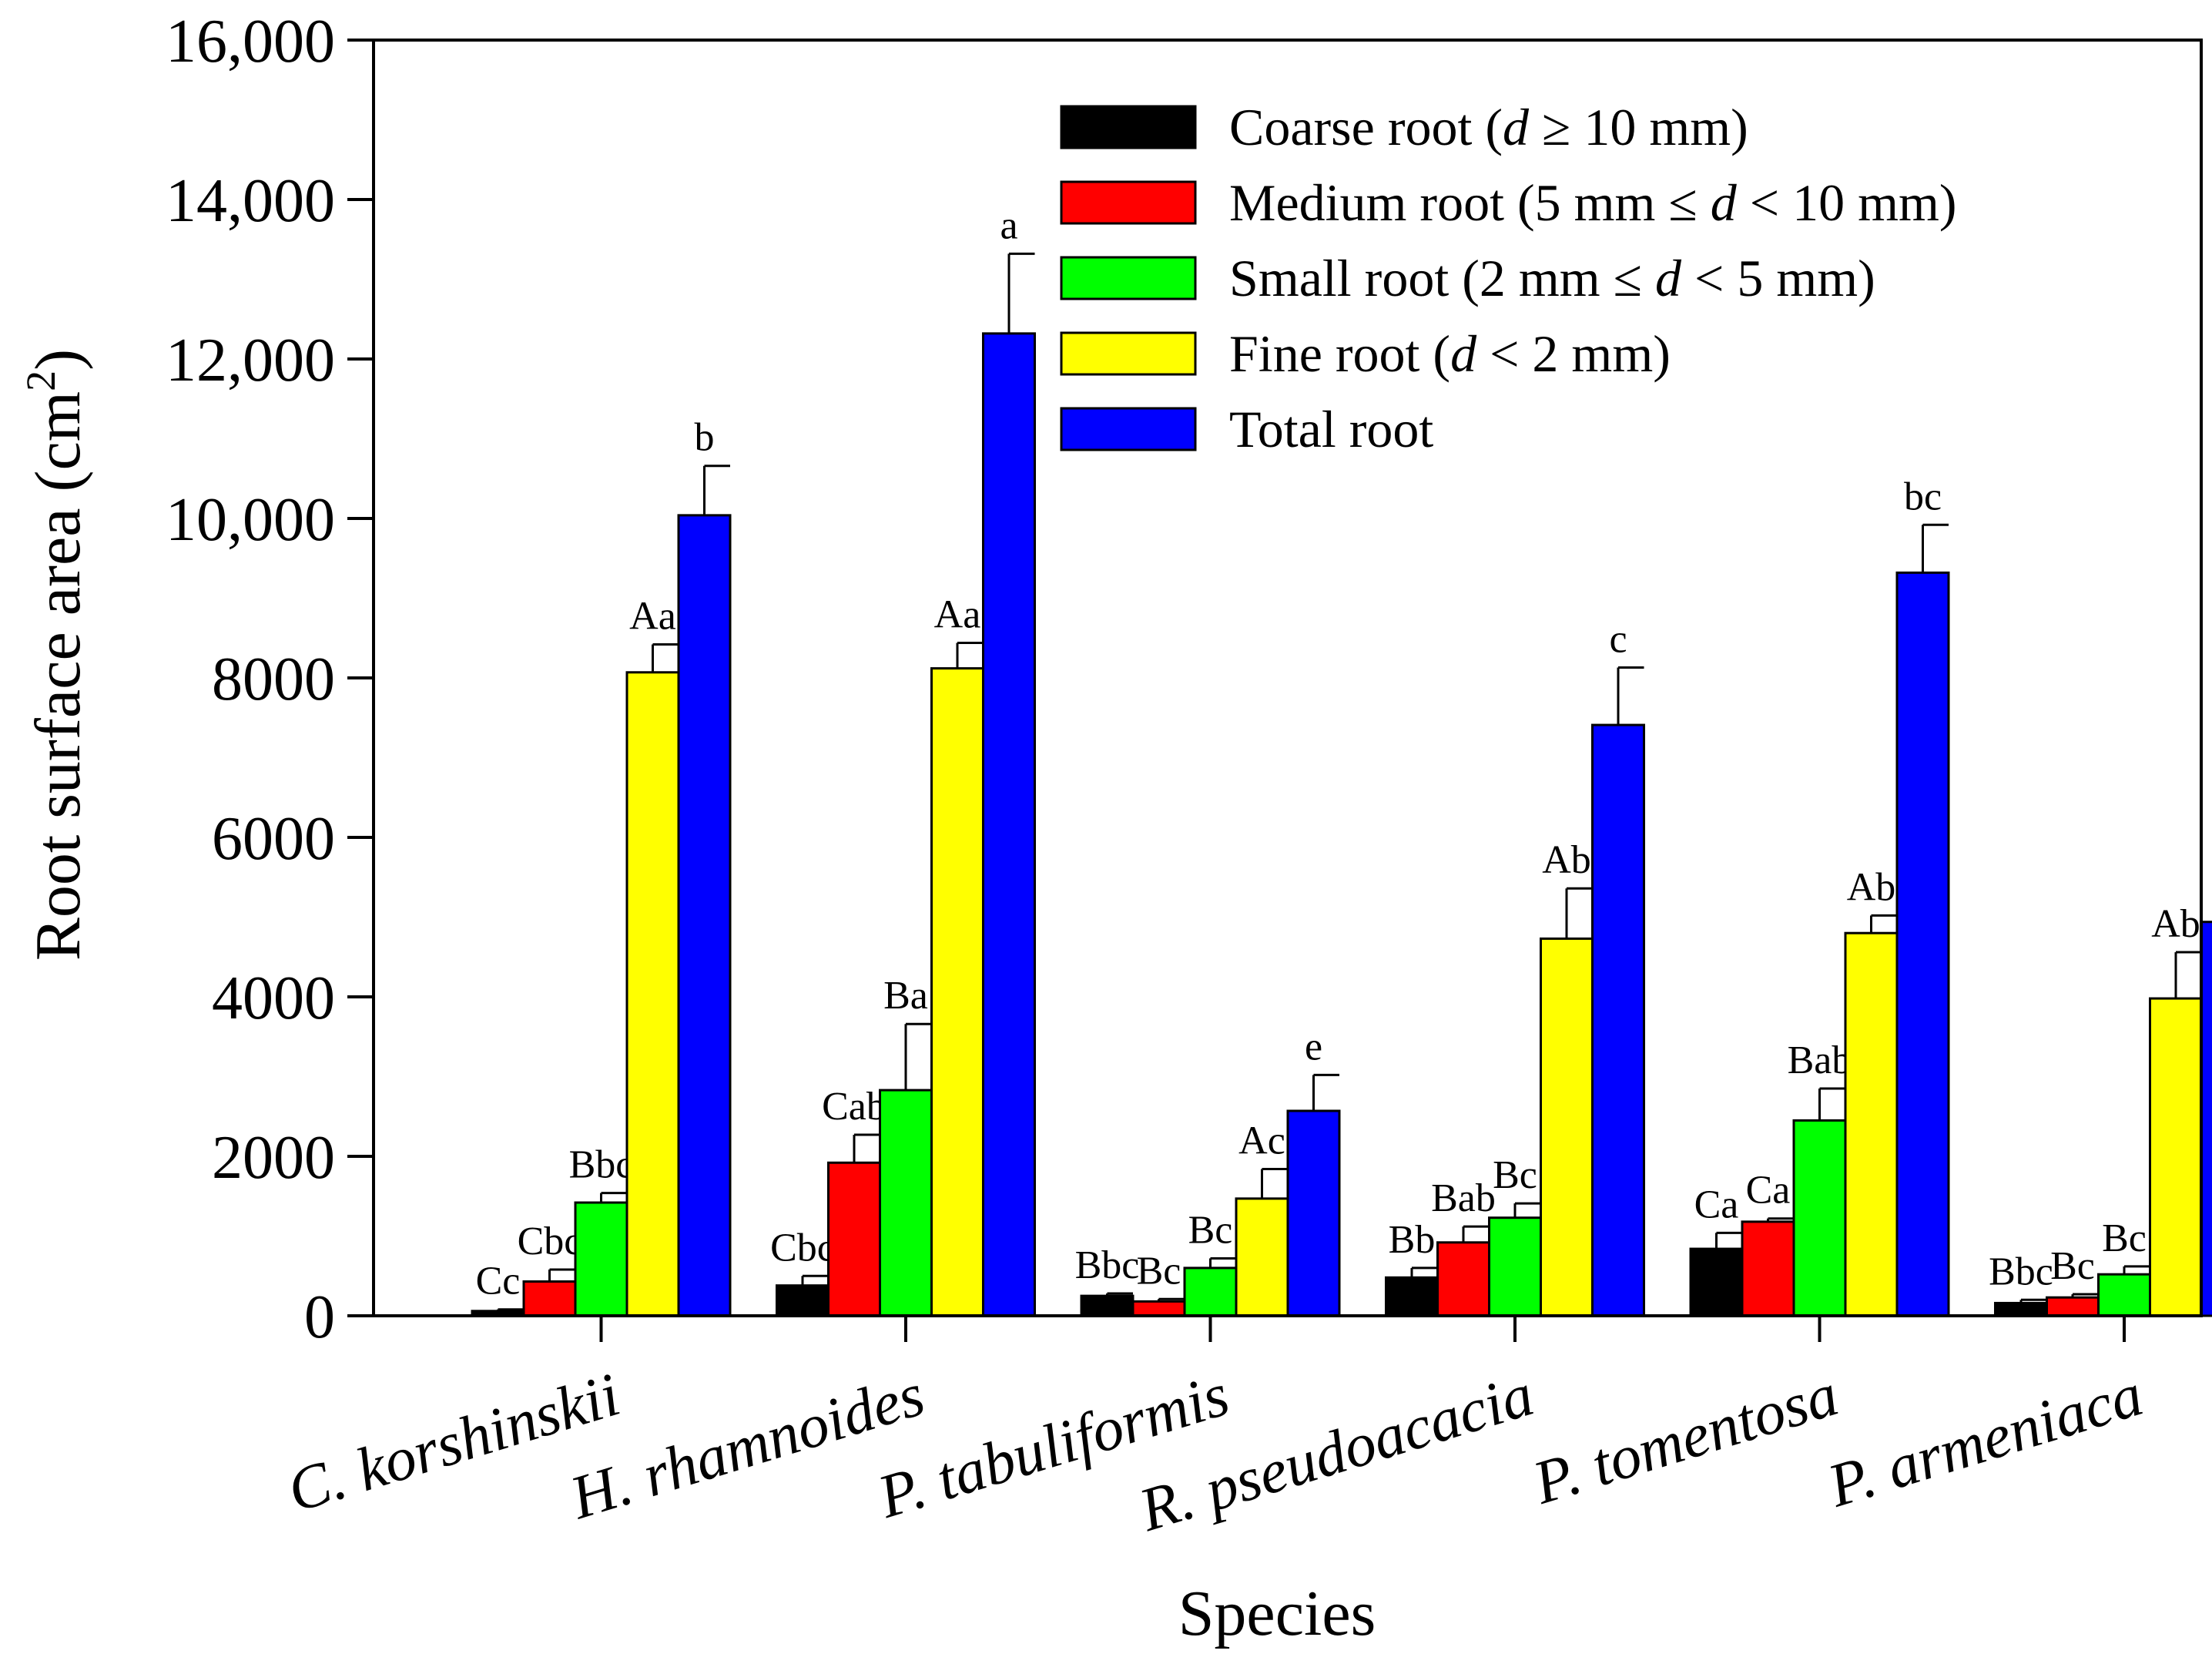  What do you see at coordinates (499, 1281) in the screenshot?
I see `significance-label: Cc` at bounding box center [499, 1281].